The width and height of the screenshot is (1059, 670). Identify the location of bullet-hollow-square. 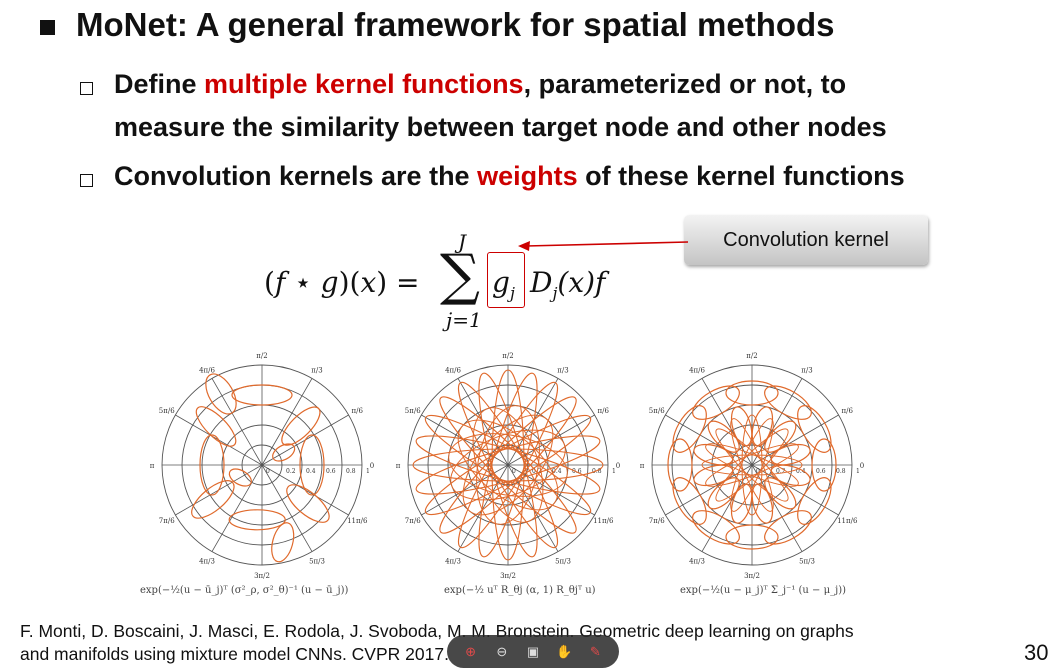
(86, 88).